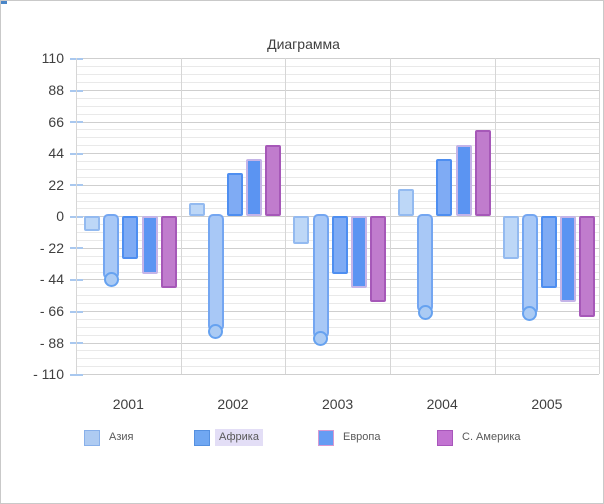 This screenshot has height=504, width=604. Describe the element at coordinates (491, 437) in the screenshot. I see `legend-label: С. Америка` at that location.